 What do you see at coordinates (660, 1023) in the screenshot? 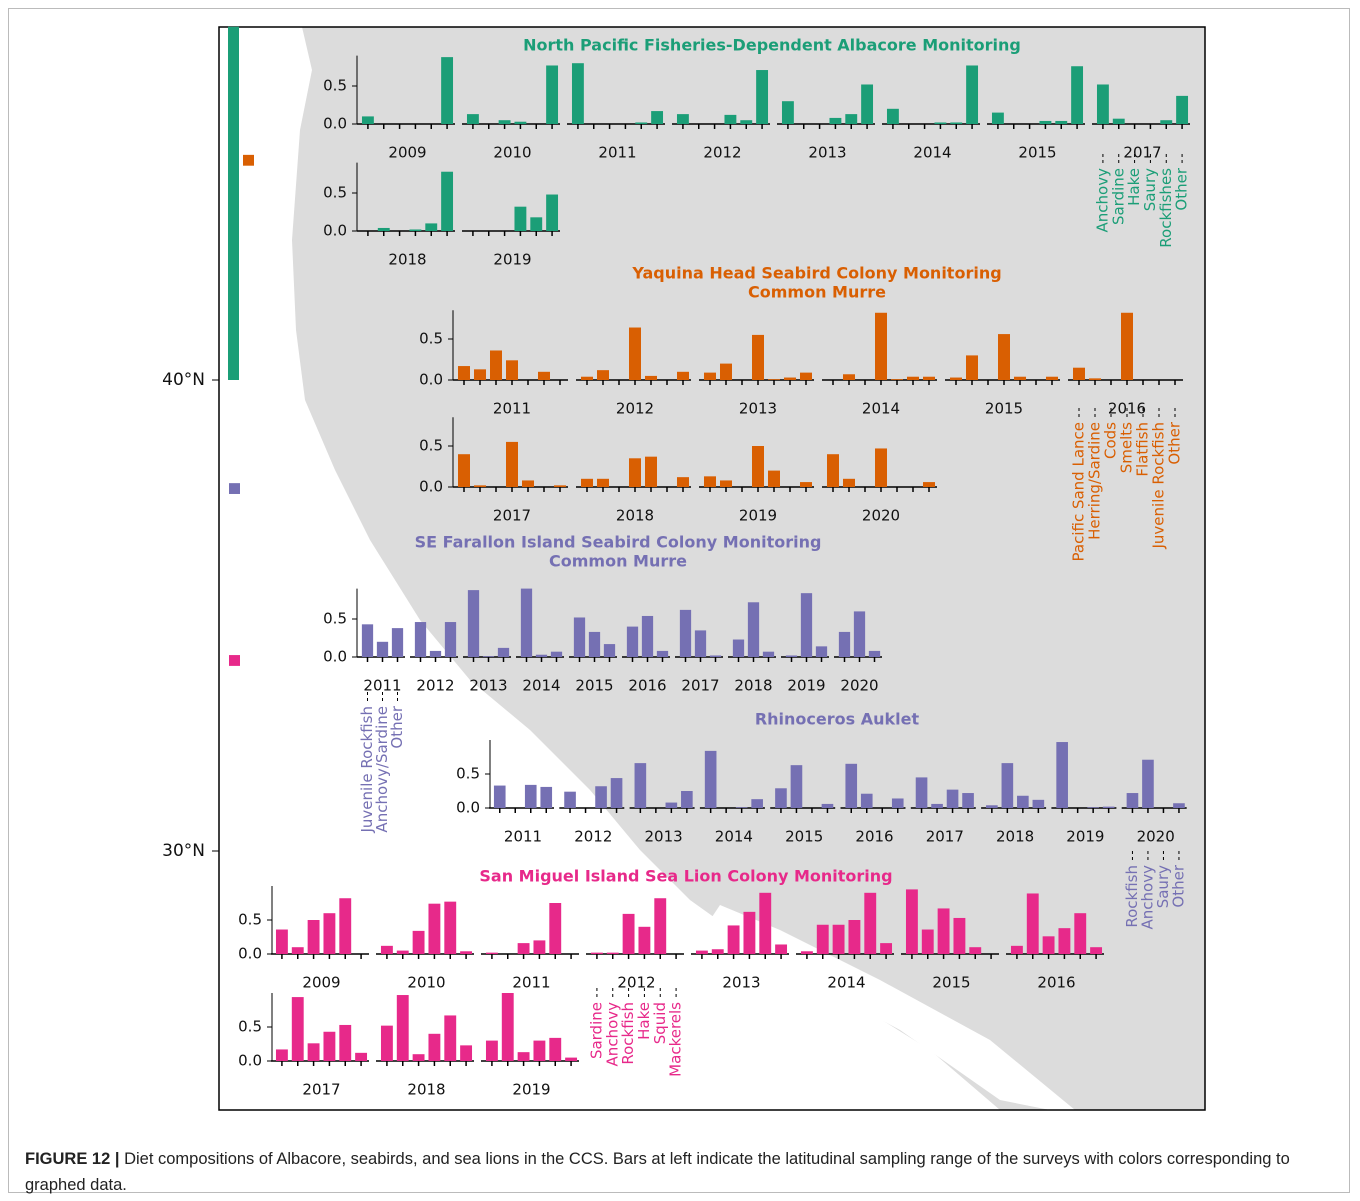
I see `legend-label: Squid` at bounding box center [660, 1023].